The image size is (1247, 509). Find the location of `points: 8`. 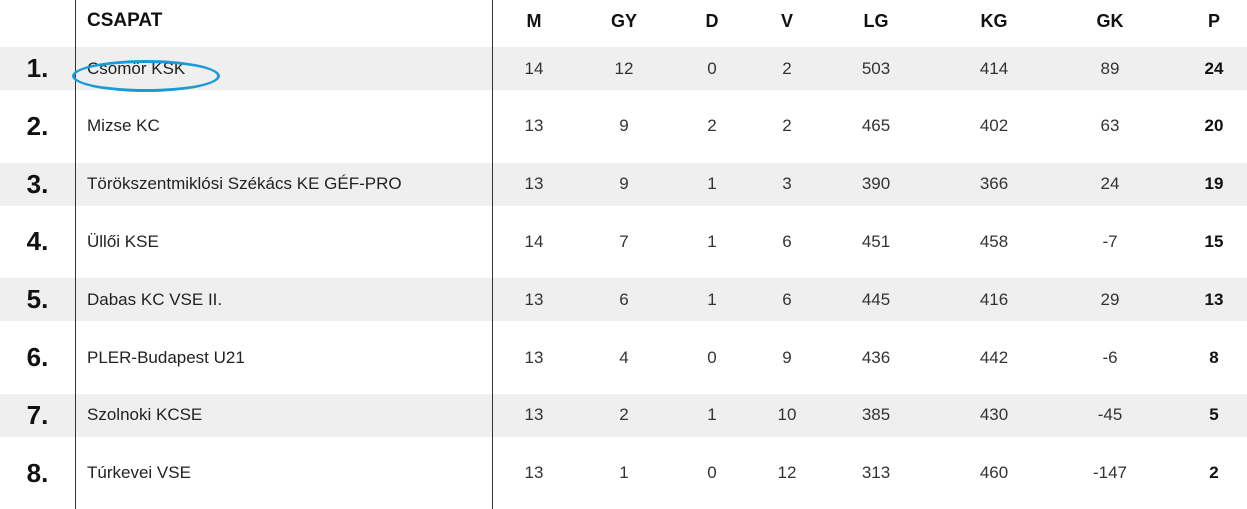

points: 8 is located at coordinates (1214, 357).